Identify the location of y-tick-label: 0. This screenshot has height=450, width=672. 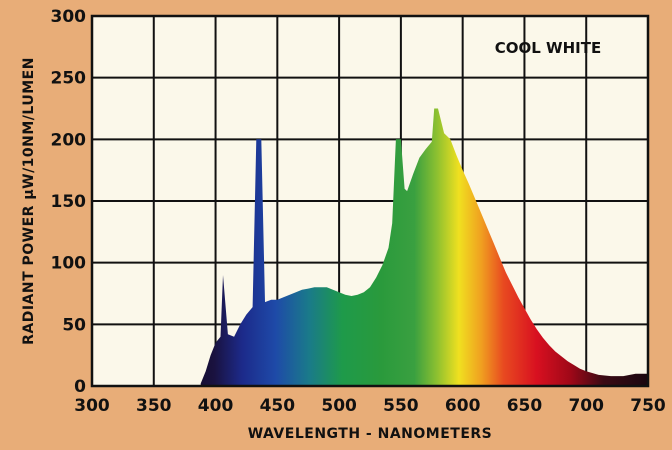
(80, 387).